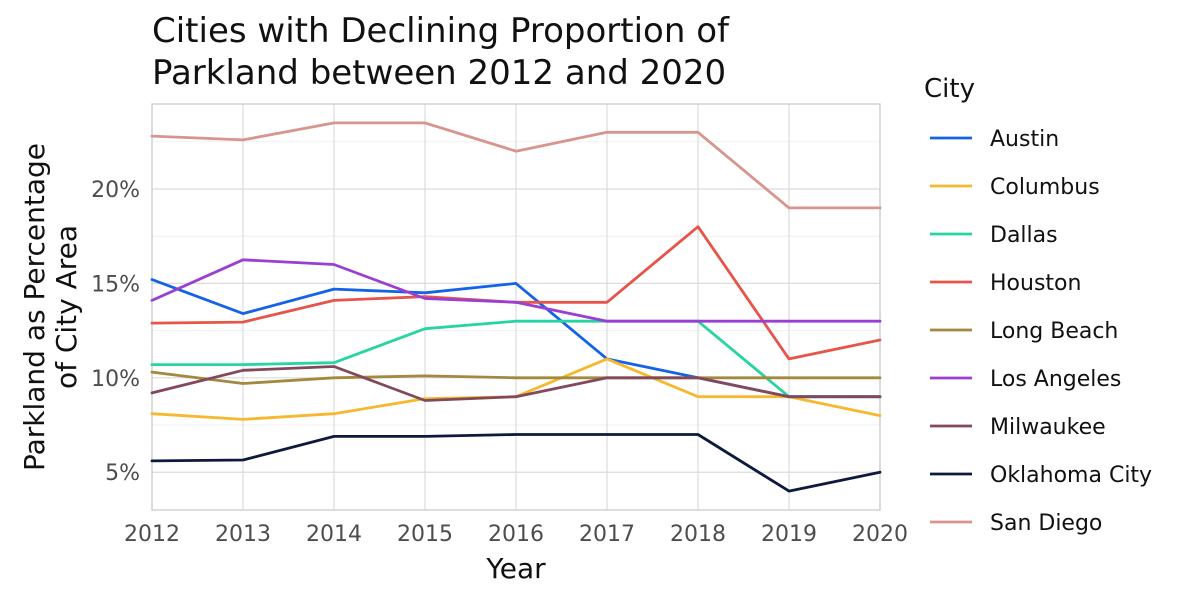 This screenshot has height=604, width=1200. What do you see at coordinates (66, 307) in the screenshot?
I see `y-axis-title-line-2: of City Area` at bounding box center [66, 307].